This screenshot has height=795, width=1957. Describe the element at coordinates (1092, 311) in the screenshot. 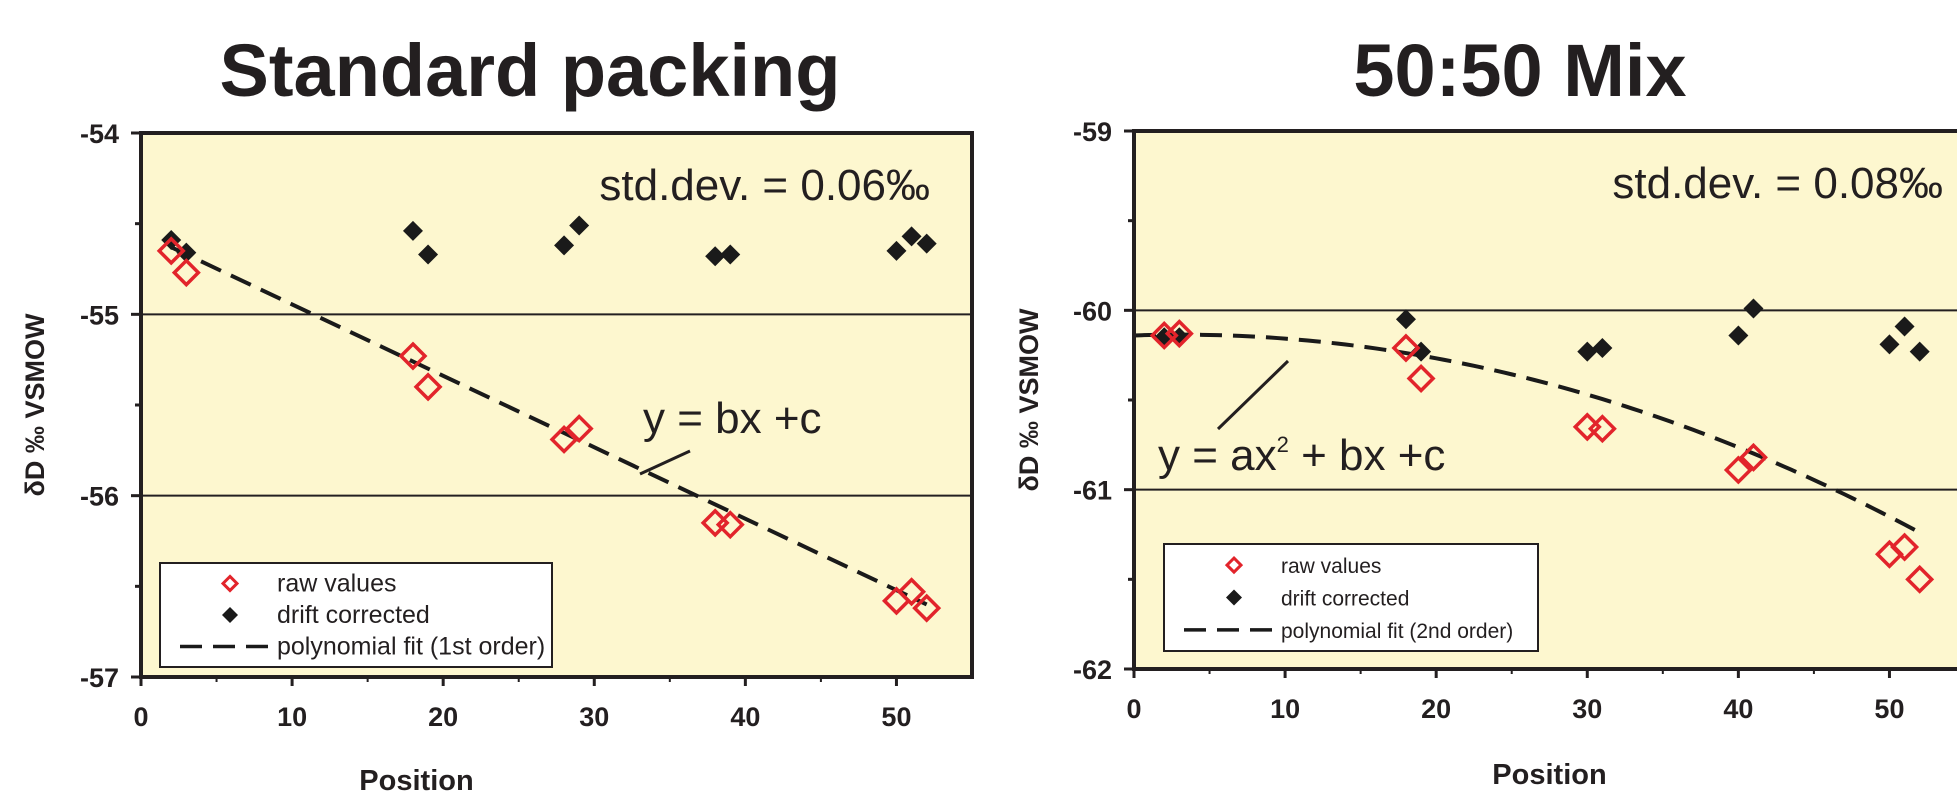

I see `y-tick-label: -60` at that location.